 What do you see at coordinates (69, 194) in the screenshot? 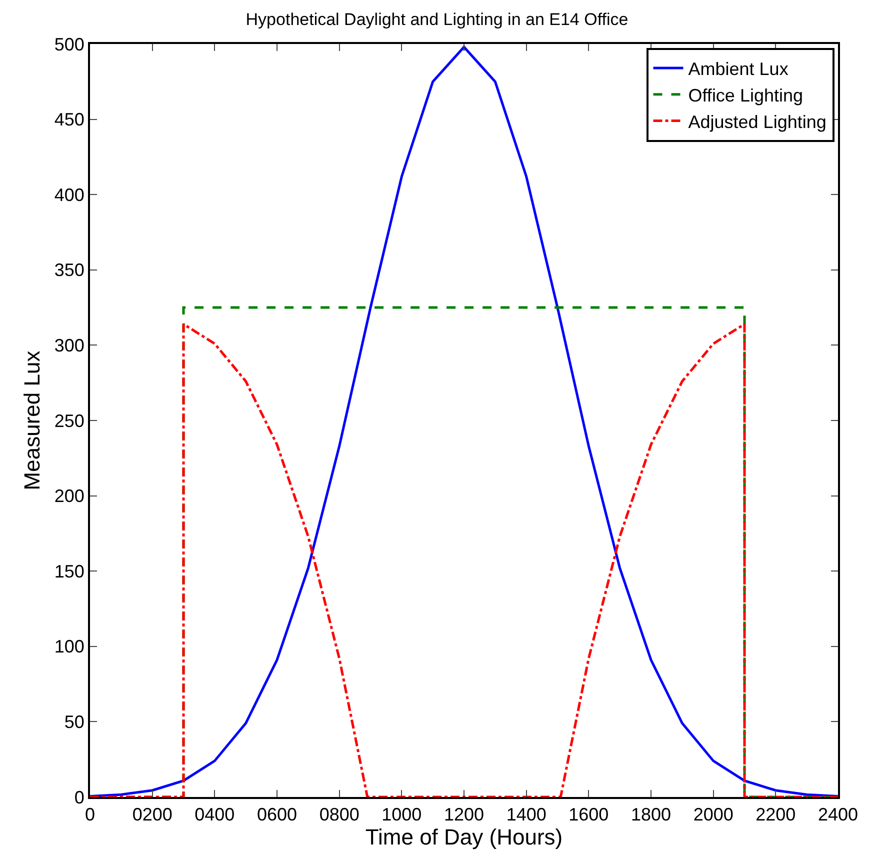
I see `y-tick-label: 400` at bounding box center [69, 194].